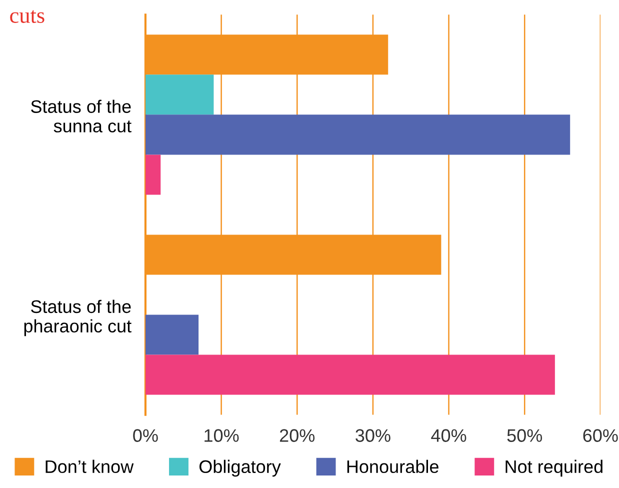 The height and width of the screenshot is (488, 619). I want to click on x-tick-label: 0%, so click(145, 435).